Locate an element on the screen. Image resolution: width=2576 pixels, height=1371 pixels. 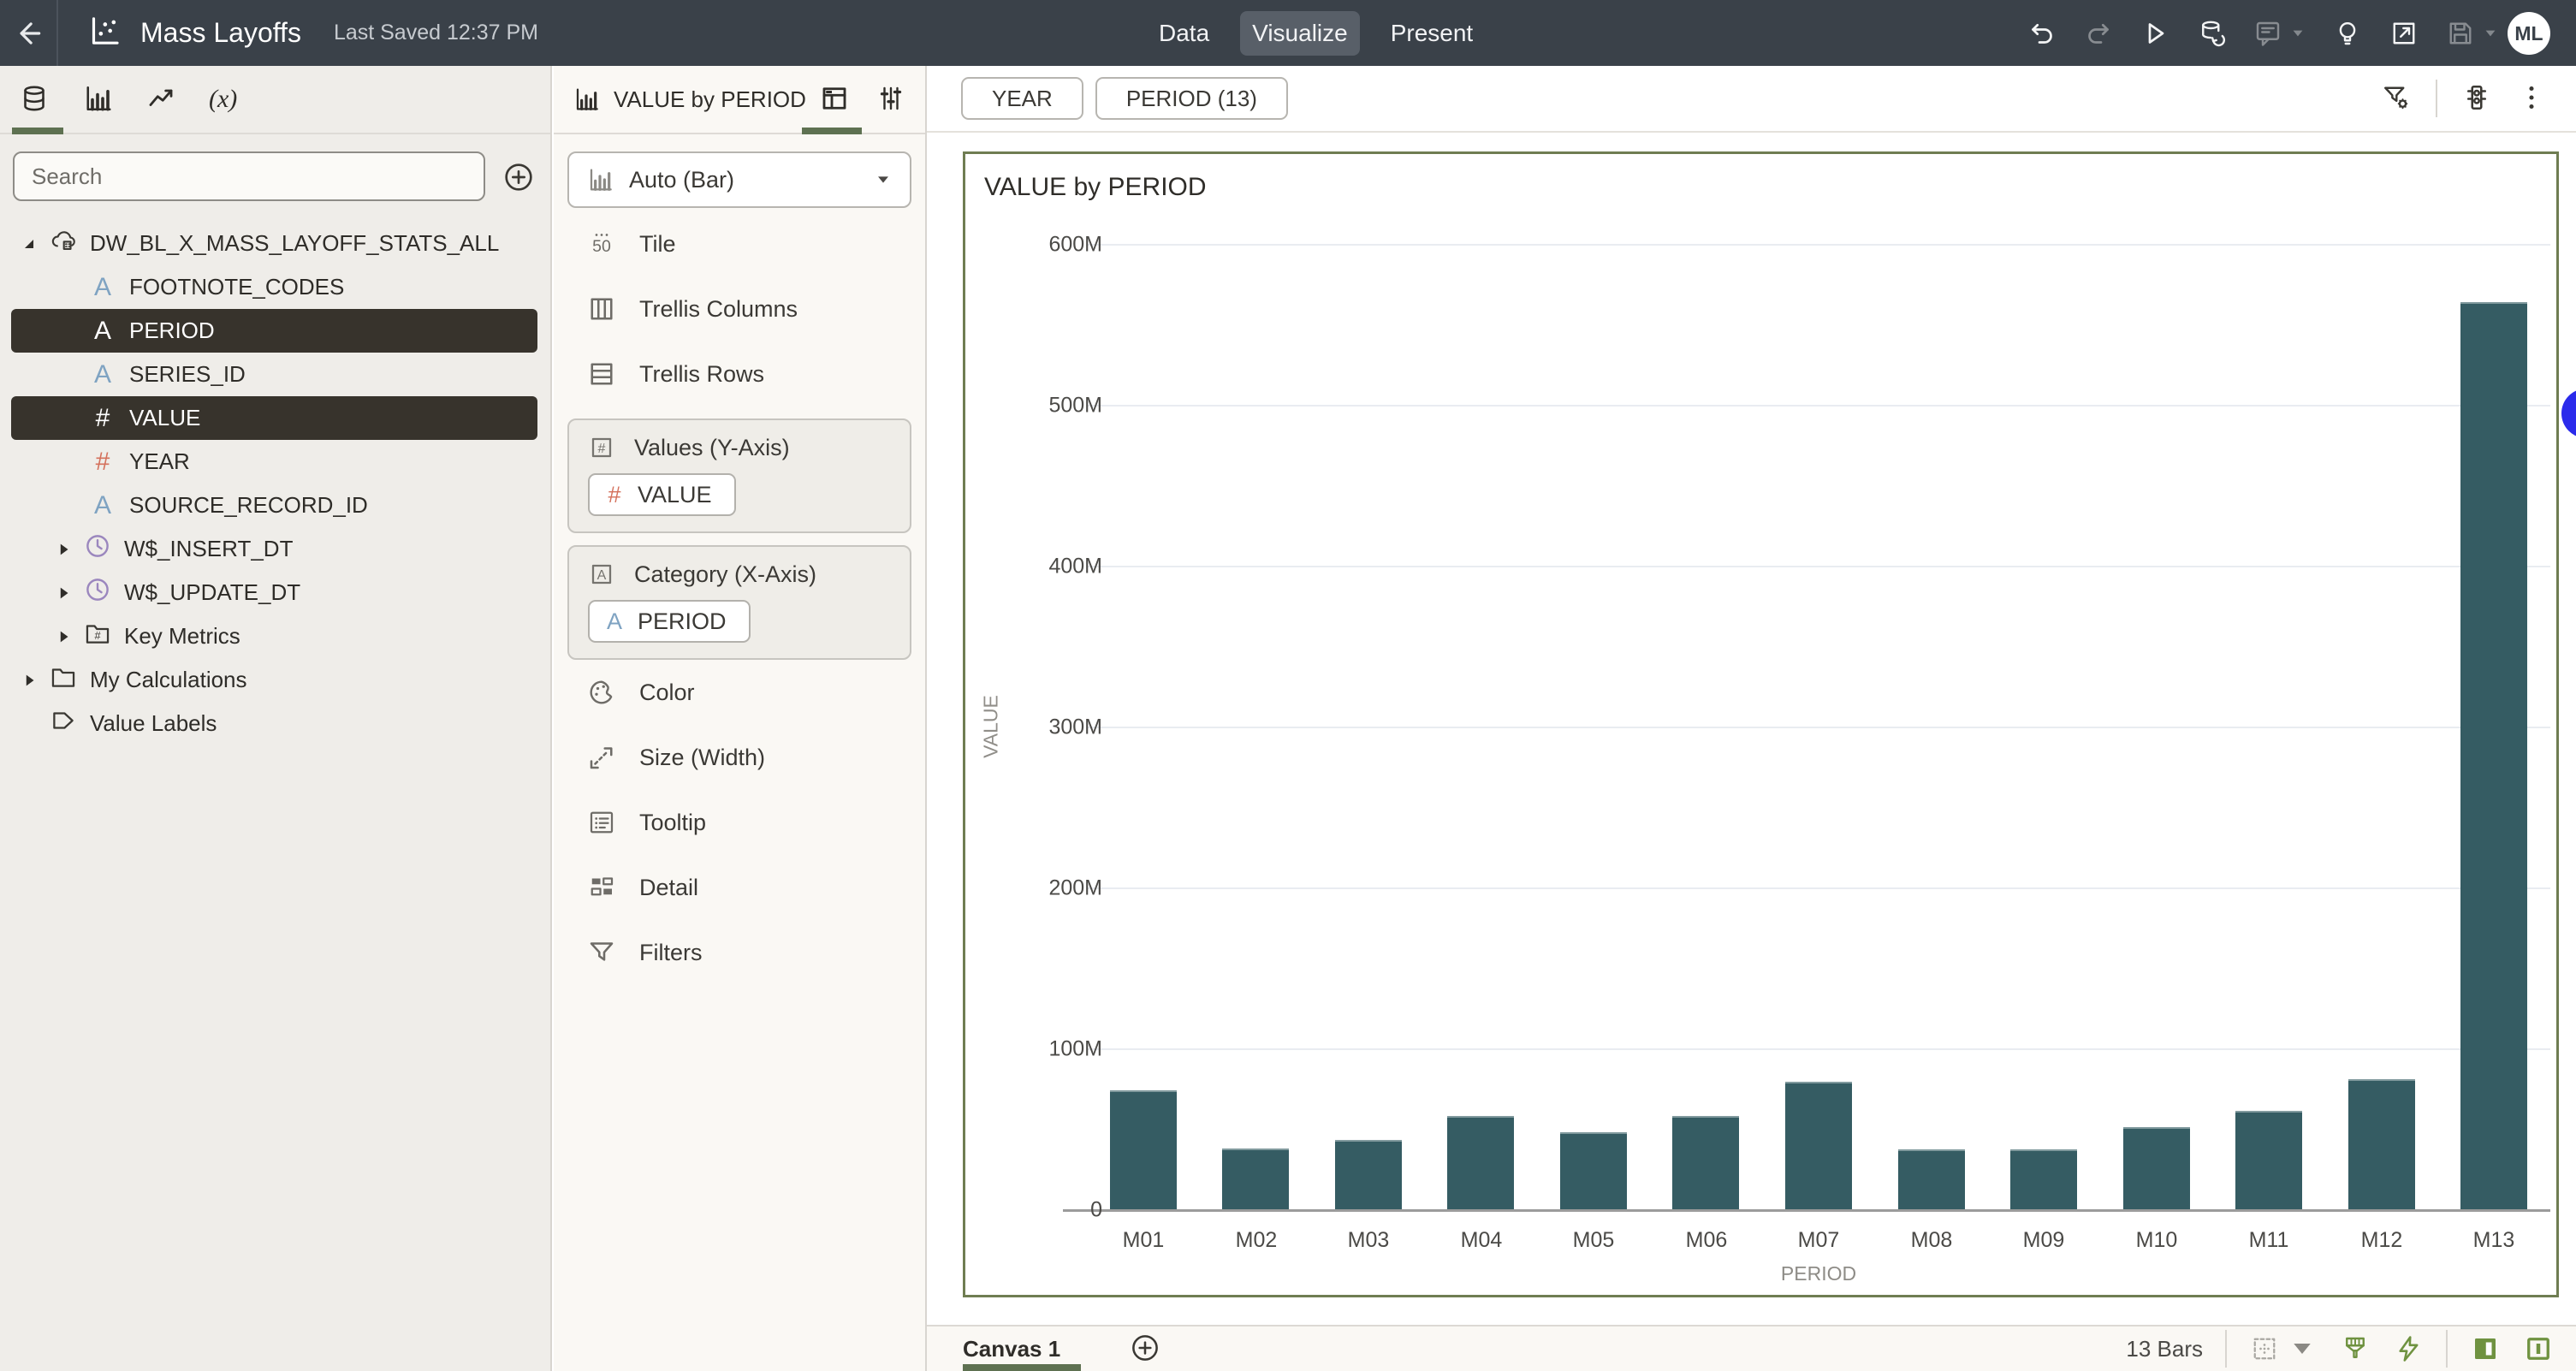
size-icon is located at coordinates (601, 757).